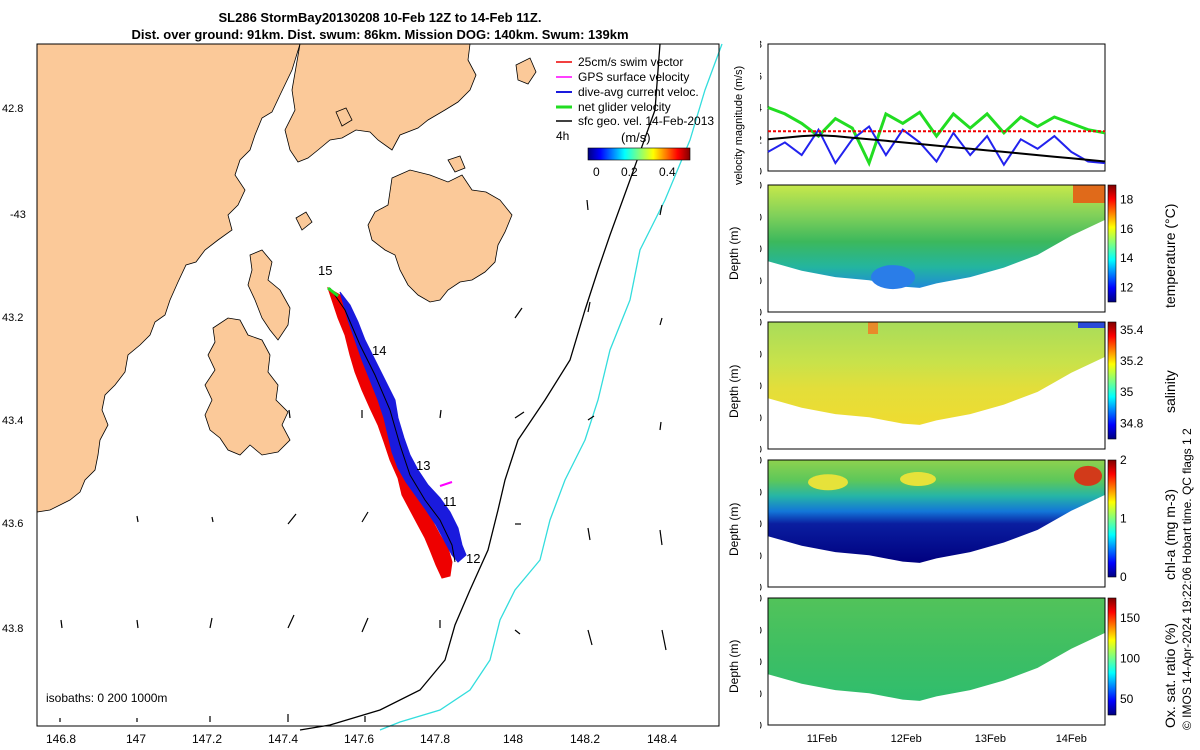 This screenshot has width=1200, height=750. I want to click on date-xtick: 11Feb, so click(822, 739).